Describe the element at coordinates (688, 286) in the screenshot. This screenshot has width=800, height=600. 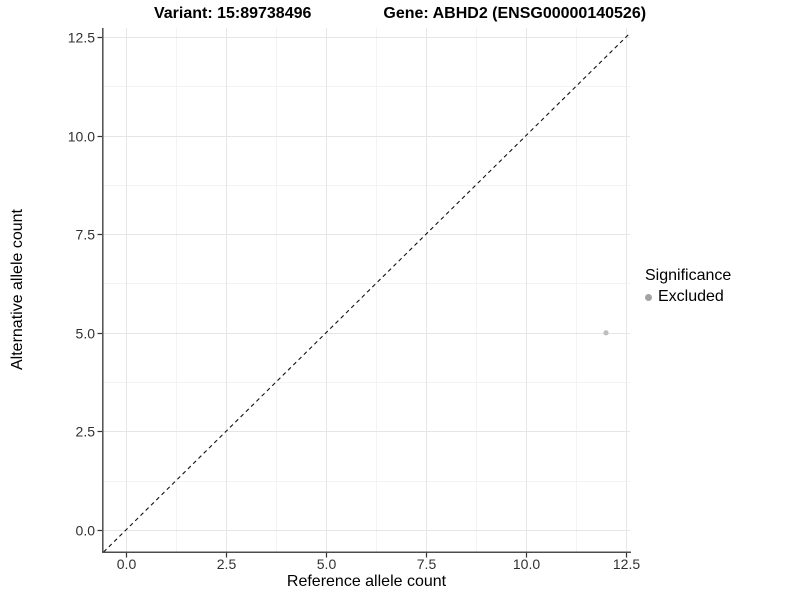
I see `legend: Significance Excluded` at that location.